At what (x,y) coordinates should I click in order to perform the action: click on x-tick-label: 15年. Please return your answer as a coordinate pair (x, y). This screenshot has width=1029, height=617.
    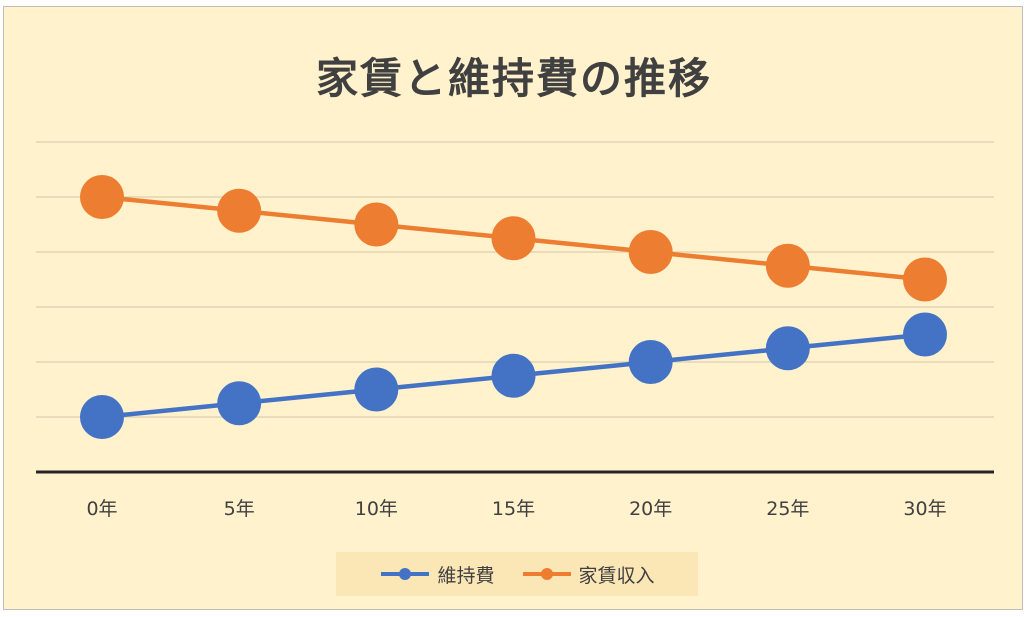
    Looking at the image, I should click on (513, 509).